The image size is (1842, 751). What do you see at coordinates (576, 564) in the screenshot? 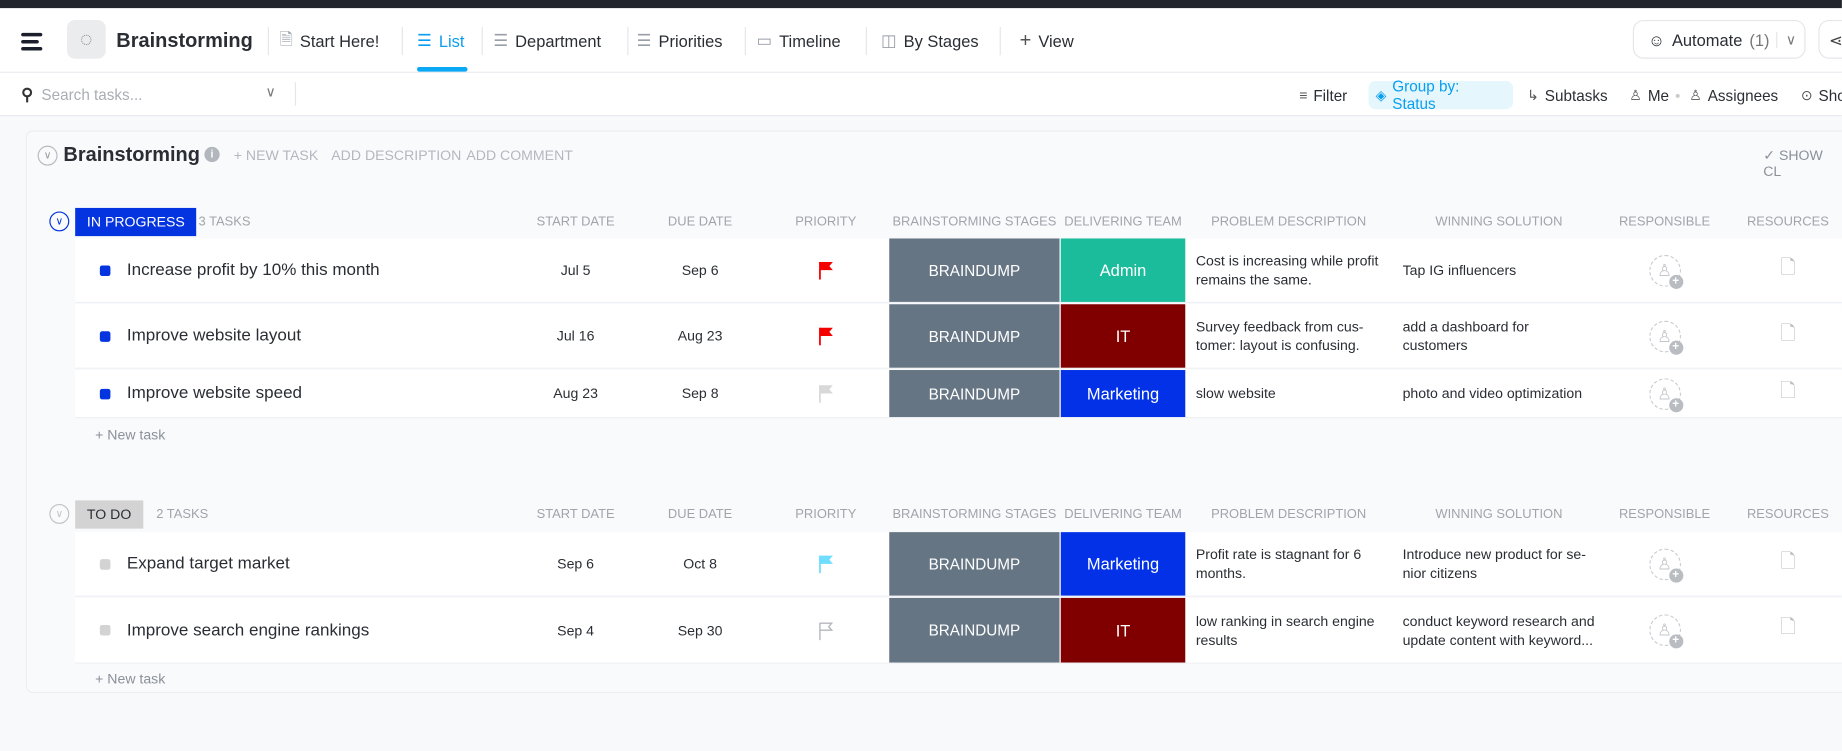
I see `start-date: Sep 6` at bounding box center [576, 564].